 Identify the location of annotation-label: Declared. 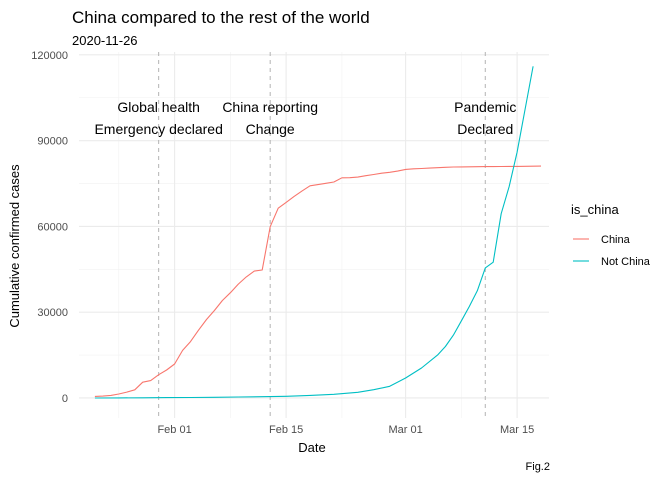
(485, 129).